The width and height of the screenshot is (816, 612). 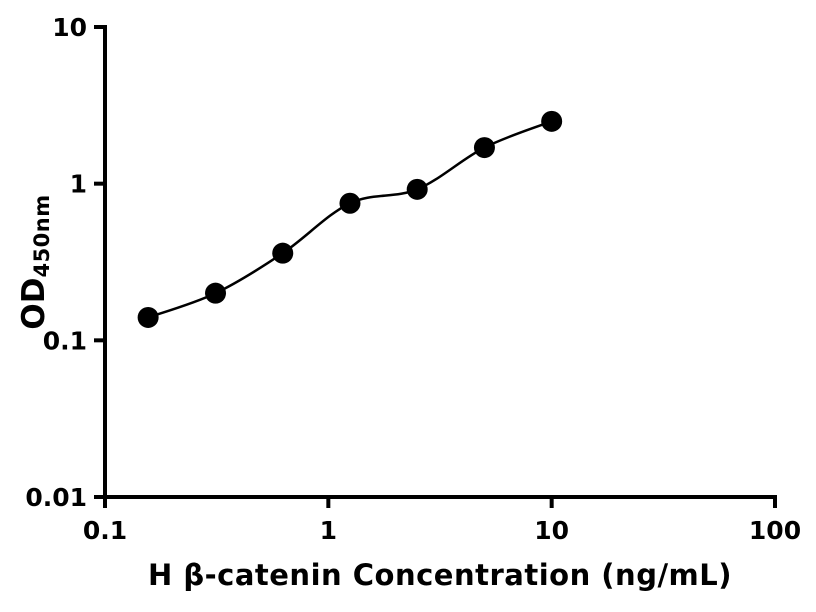 What do you see at coordinates (56, 497) in the screenshot?
I see `y-tick-label: 0.01` at bounding box center [56, 497].